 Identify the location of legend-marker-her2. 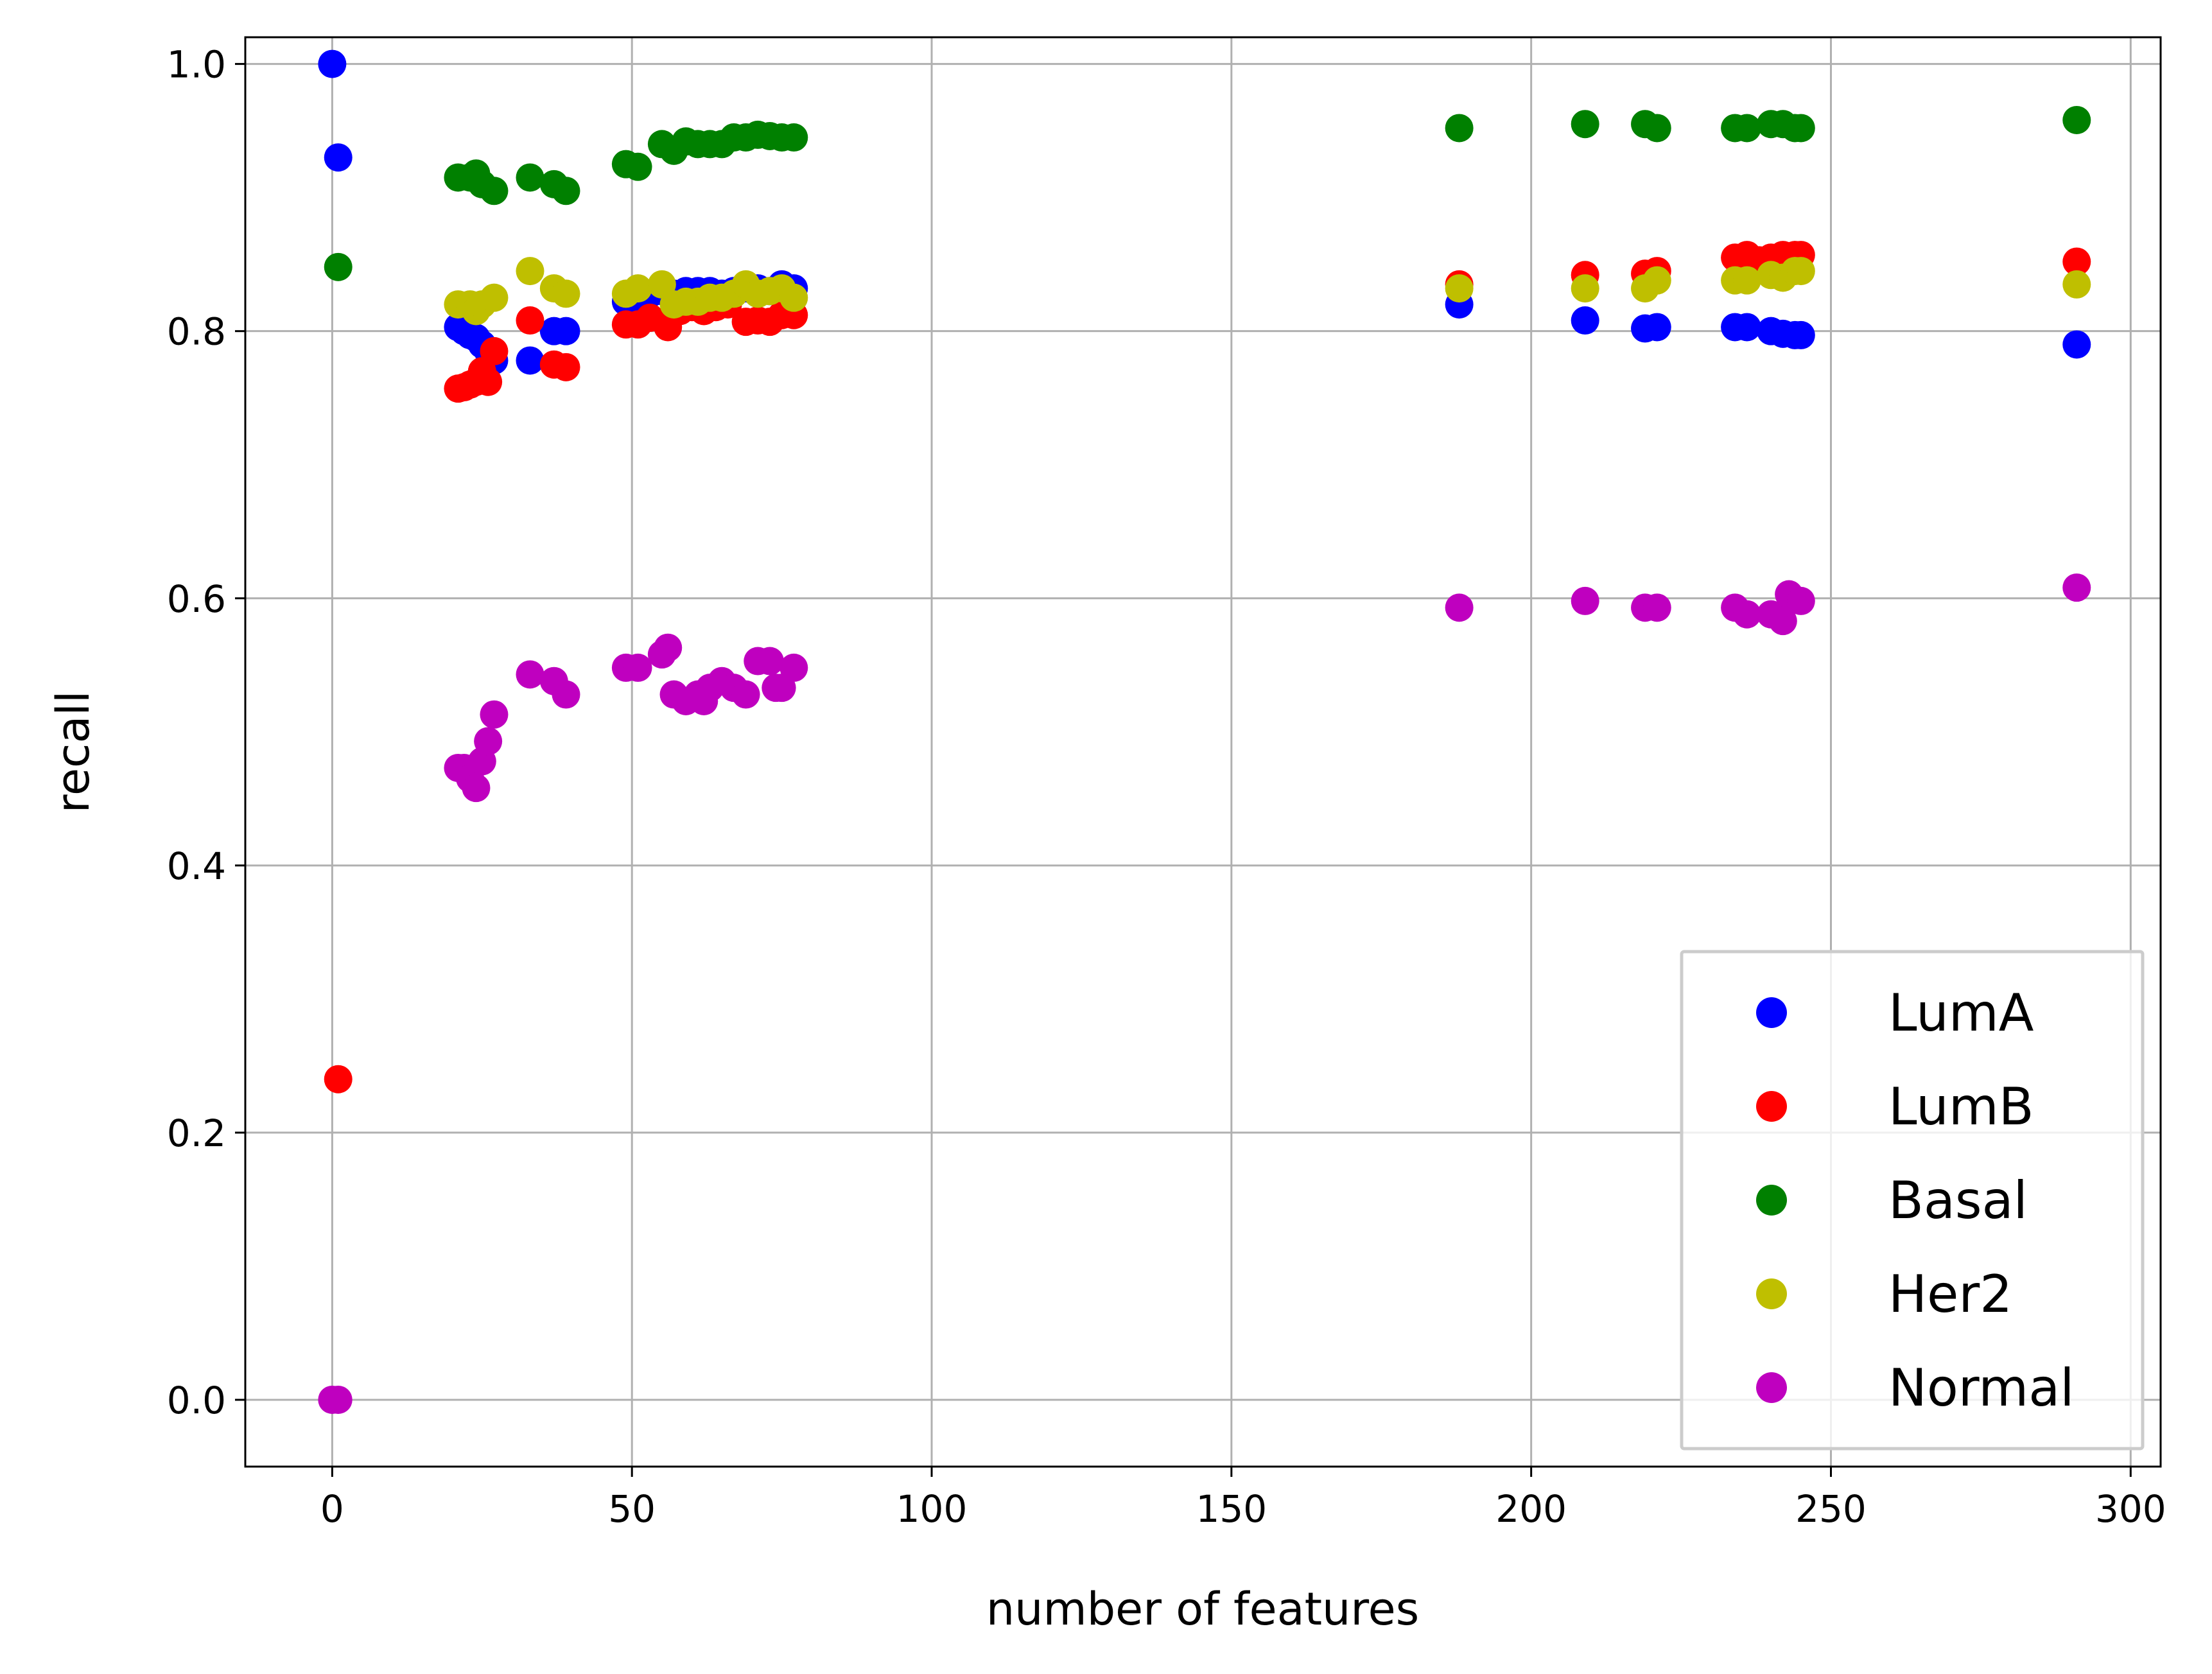
(1771, 1294).